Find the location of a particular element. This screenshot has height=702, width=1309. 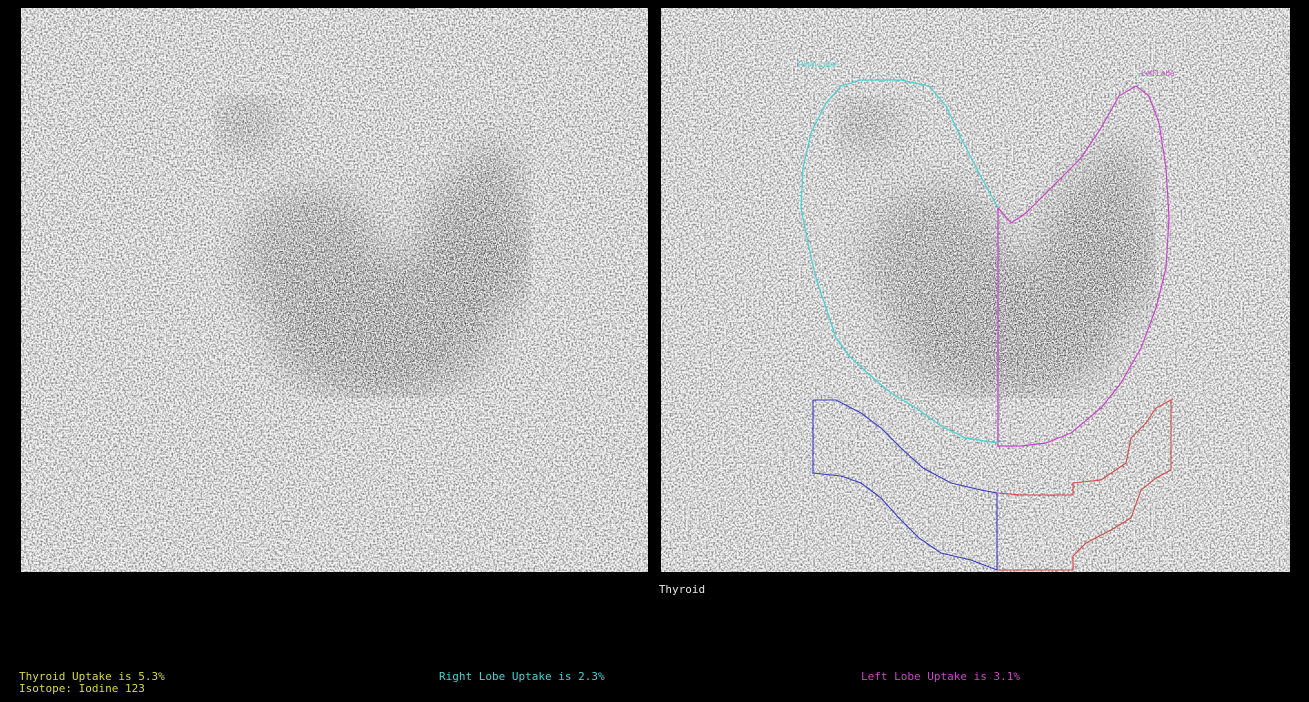

left-lobe-roi is located at coordinates (1083, 266).